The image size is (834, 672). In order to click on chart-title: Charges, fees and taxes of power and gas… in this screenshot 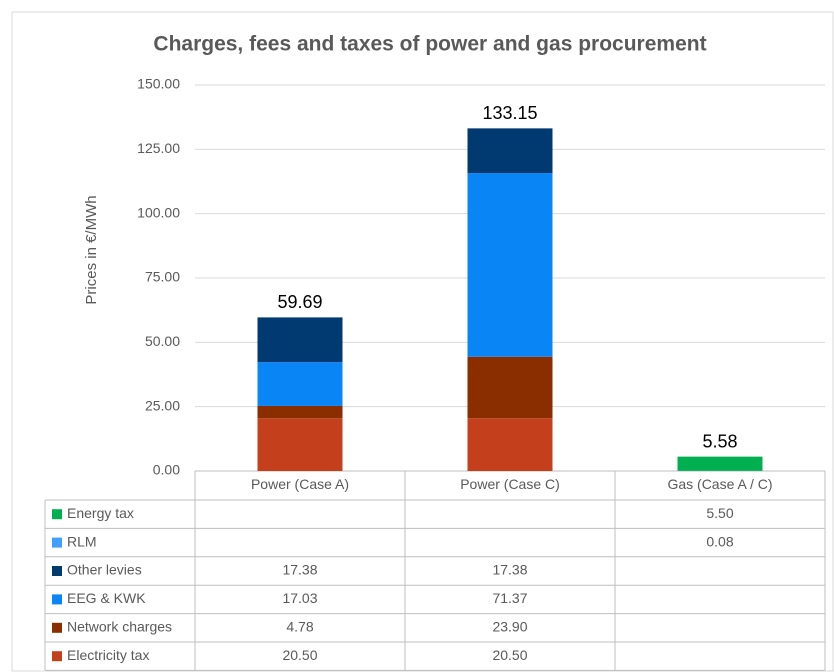, I will do `click(429, 44)`.